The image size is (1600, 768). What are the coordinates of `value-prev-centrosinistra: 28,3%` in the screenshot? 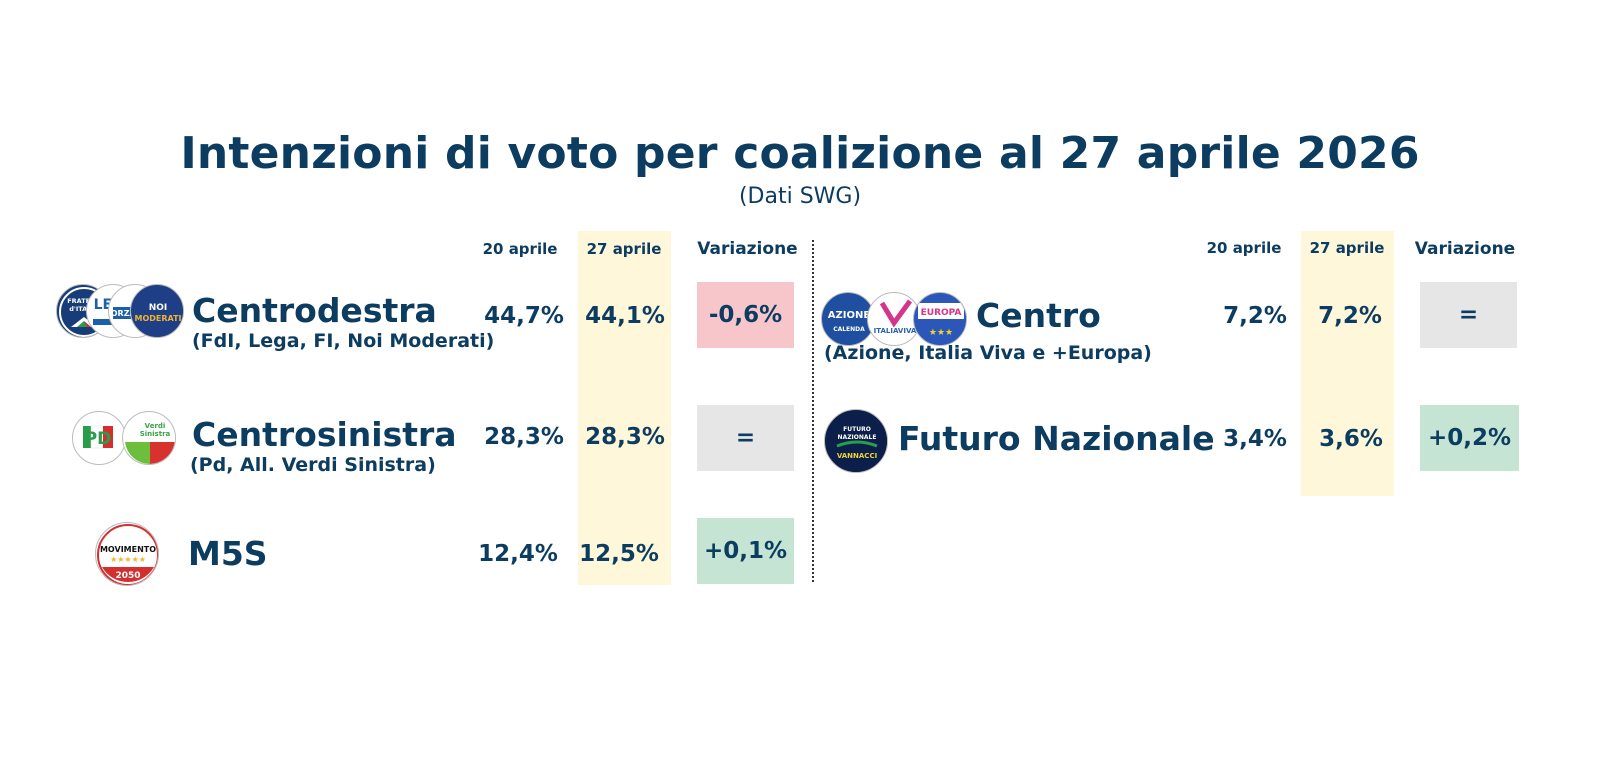 It's located at (524, 437).